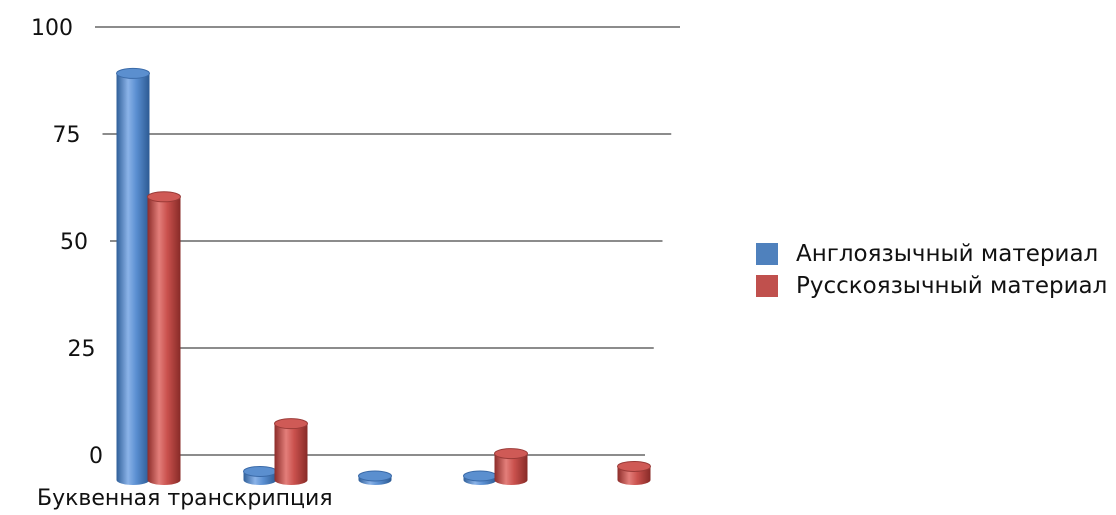  Describe the element at coordinates (767, 286) in the screenshot. I see `legend-swatch-russian` at that location.